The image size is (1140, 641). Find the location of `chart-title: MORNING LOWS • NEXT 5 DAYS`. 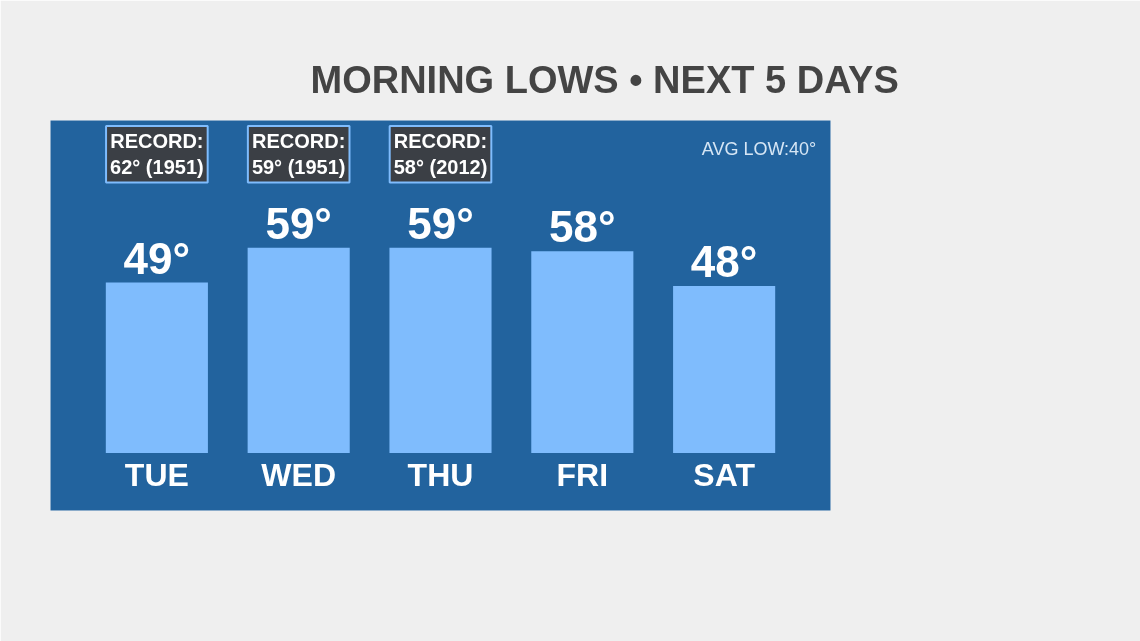

chart-title: MORNING LOWS • NEXT 5 DAYS is located at coordinates (604, 79).